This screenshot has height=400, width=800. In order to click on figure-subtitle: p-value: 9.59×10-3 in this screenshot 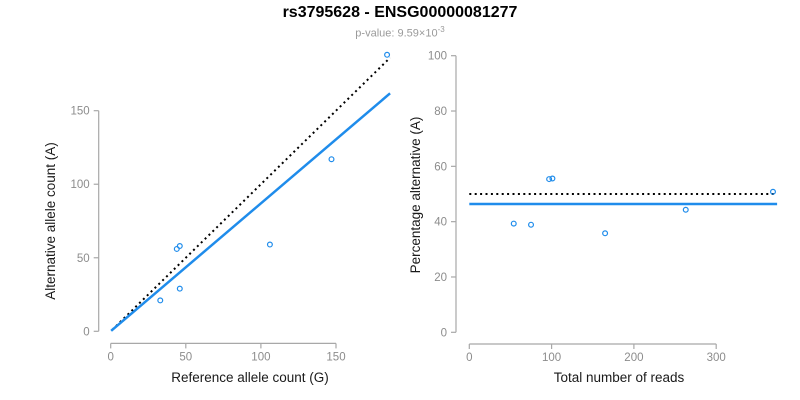, I will do `click(400, 32)`.